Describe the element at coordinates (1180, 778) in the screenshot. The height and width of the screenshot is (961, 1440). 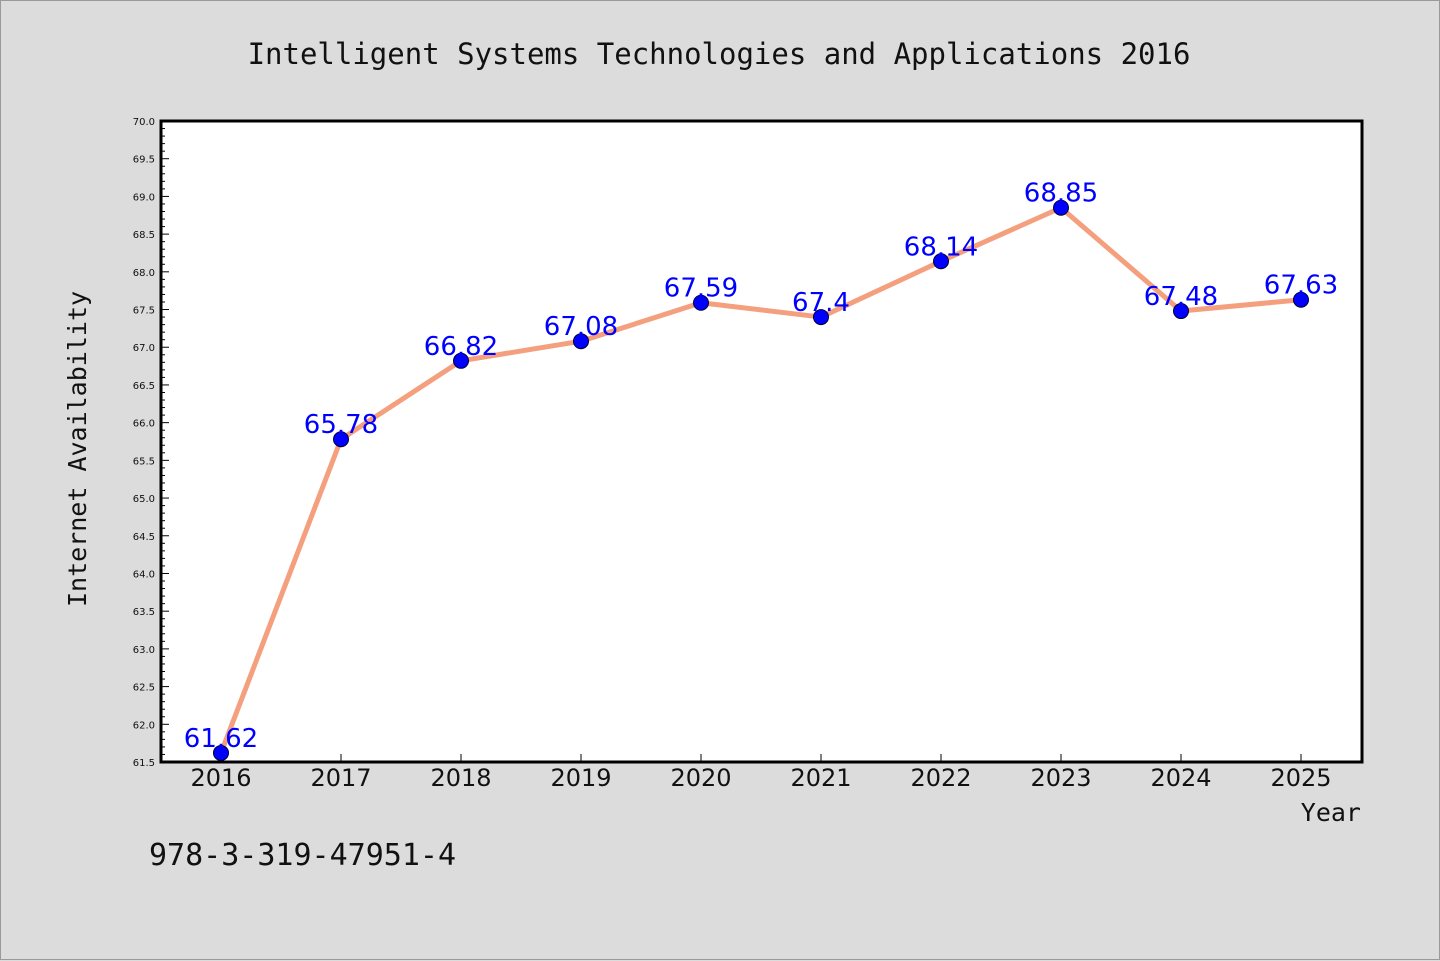
I see `x-tick-label: 2024` at that location.